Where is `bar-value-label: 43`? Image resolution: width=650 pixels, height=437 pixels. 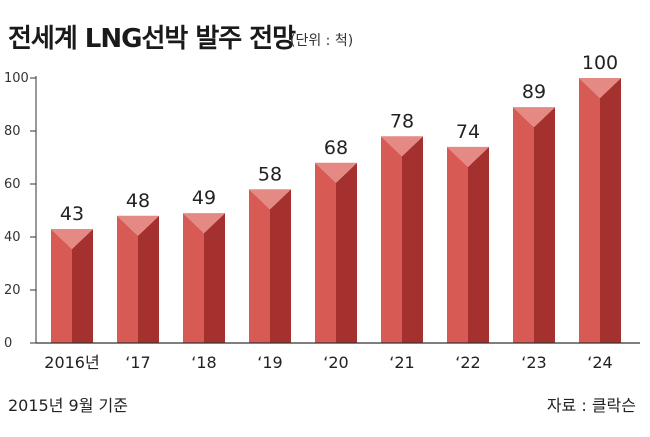
bar-value-label: 43 is located at coordinates (72, 214).